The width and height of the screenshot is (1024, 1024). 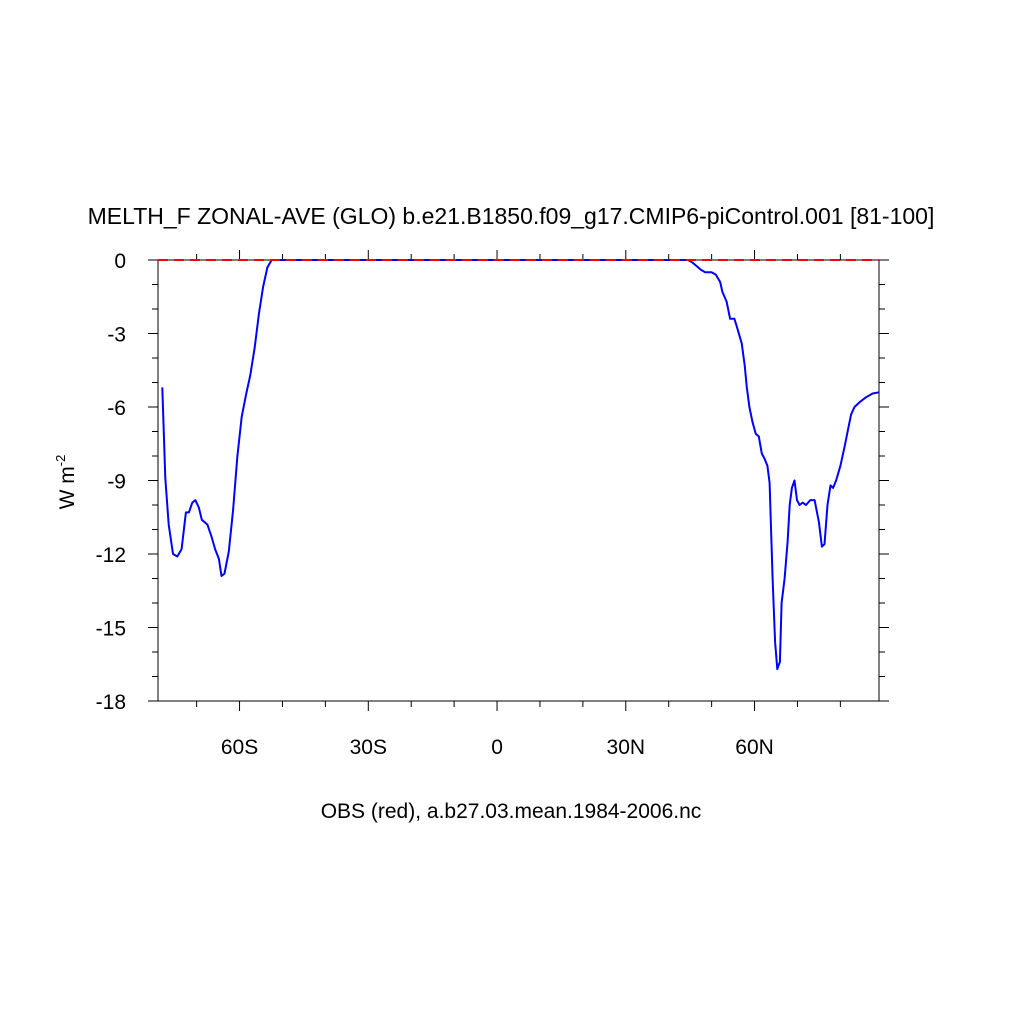 What do you see at coordinates (511, 811) in the screenshot?
I see `source-footnote: OBS (red), a.b27.03.mean.1984-2006.nc` at bounding box center [511, 811].